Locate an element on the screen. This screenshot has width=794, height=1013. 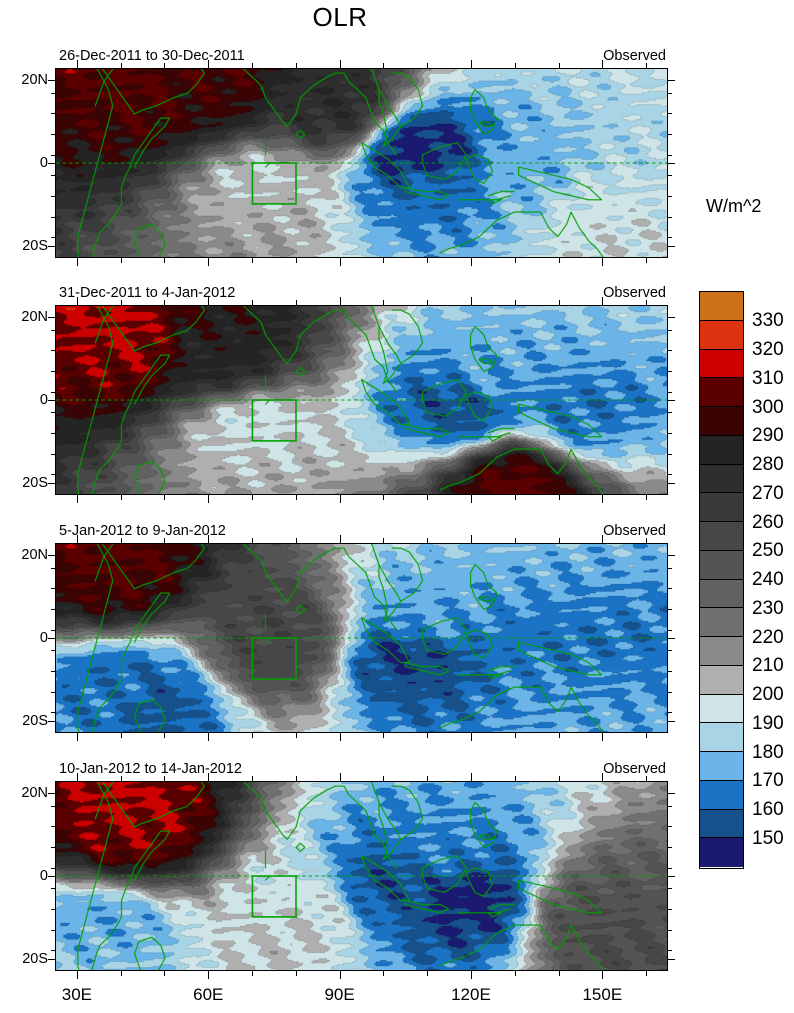
x-axis-label: 30E is located at coordinates (77, 994).